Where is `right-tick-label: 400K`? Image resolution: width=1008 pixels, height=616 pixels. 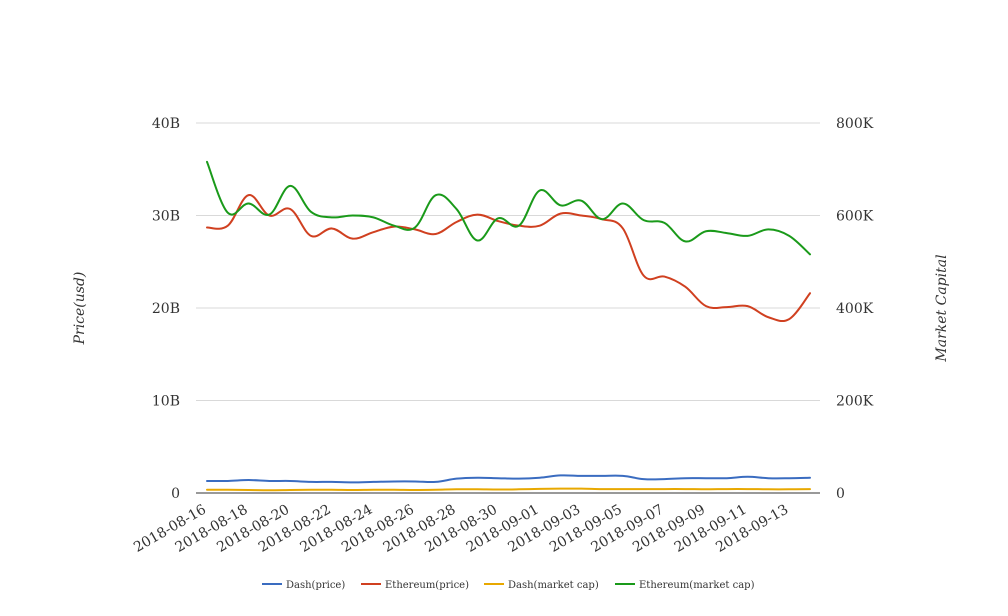 right-tick-label: 400K is located at coordinates (855, 309).